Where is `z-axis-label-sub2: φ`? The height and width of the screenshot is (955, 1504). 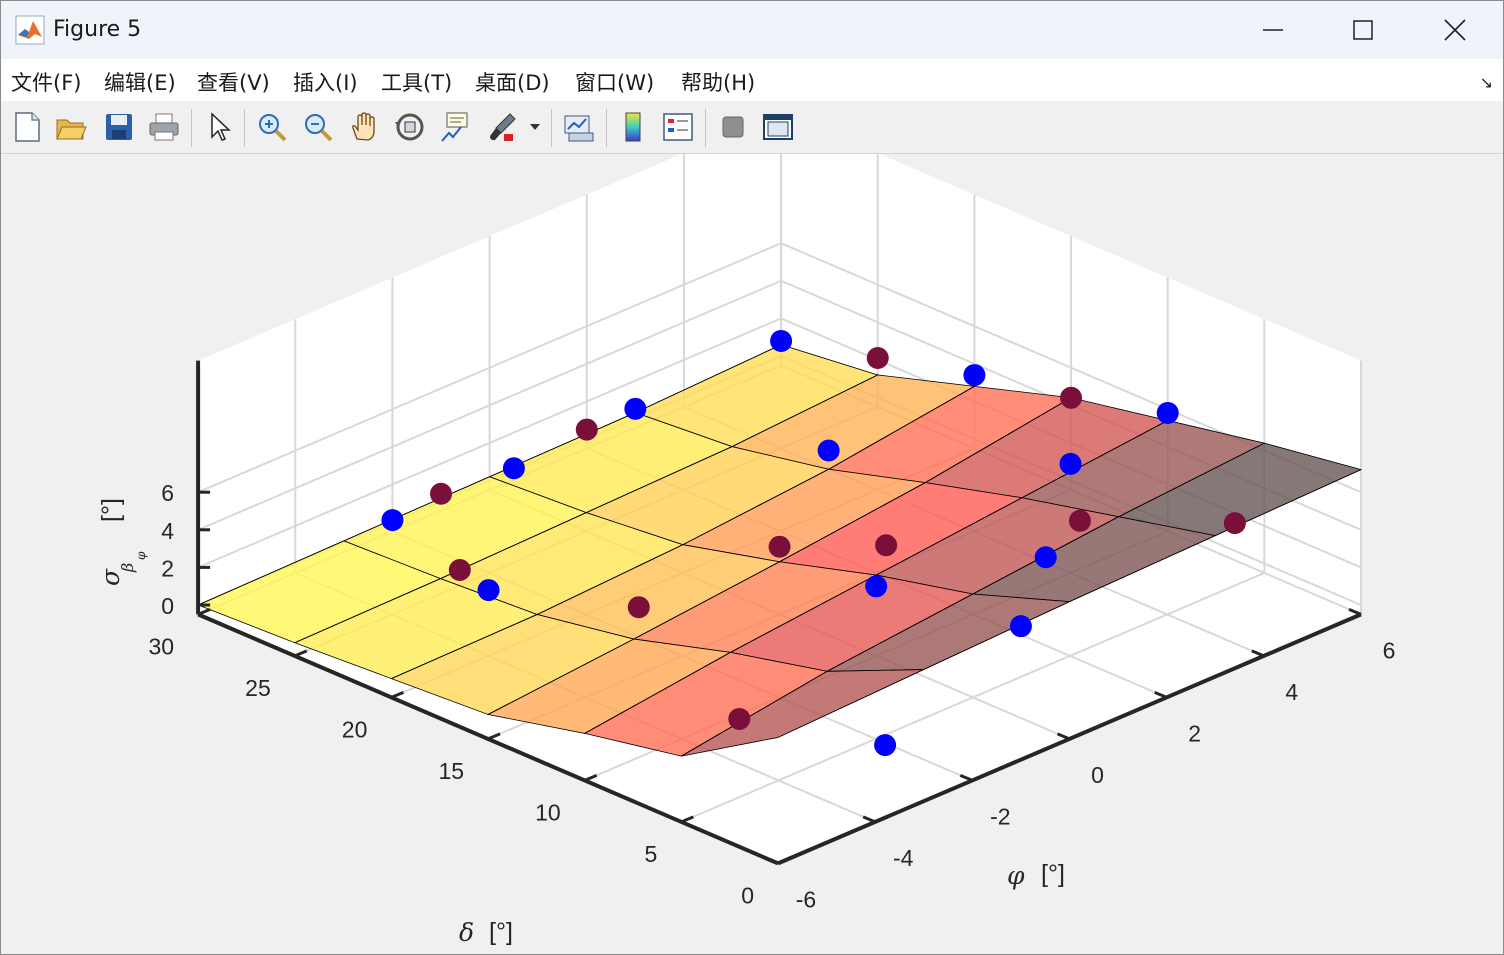
z-axis-label-sub2: φ is located at coordinates (141, 555).